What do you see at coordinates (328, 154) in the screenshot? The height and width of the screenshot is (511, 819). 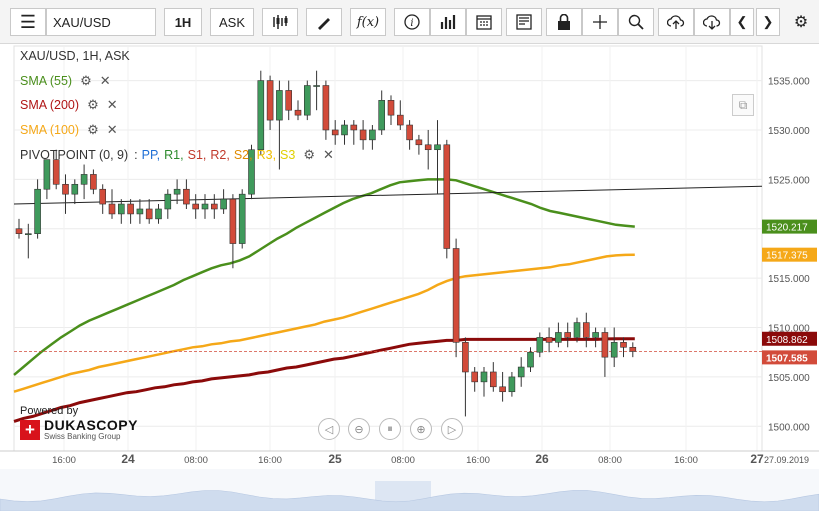 I see `pivot-remove-icon: ✕` at bounding box center [328, 154].